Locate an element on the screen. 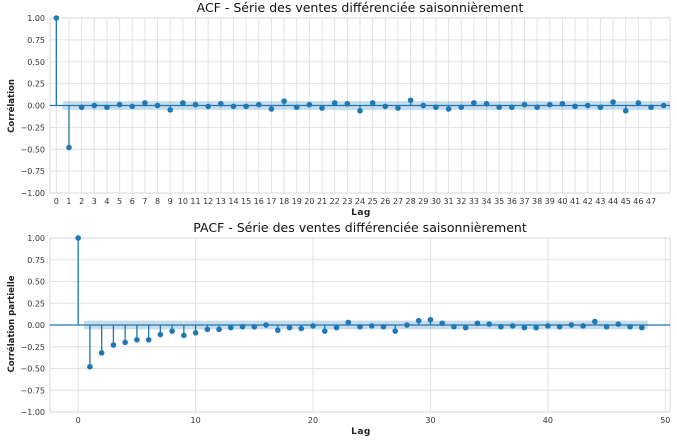  x-tick-label: 16 is located at coordinates (259, 201).